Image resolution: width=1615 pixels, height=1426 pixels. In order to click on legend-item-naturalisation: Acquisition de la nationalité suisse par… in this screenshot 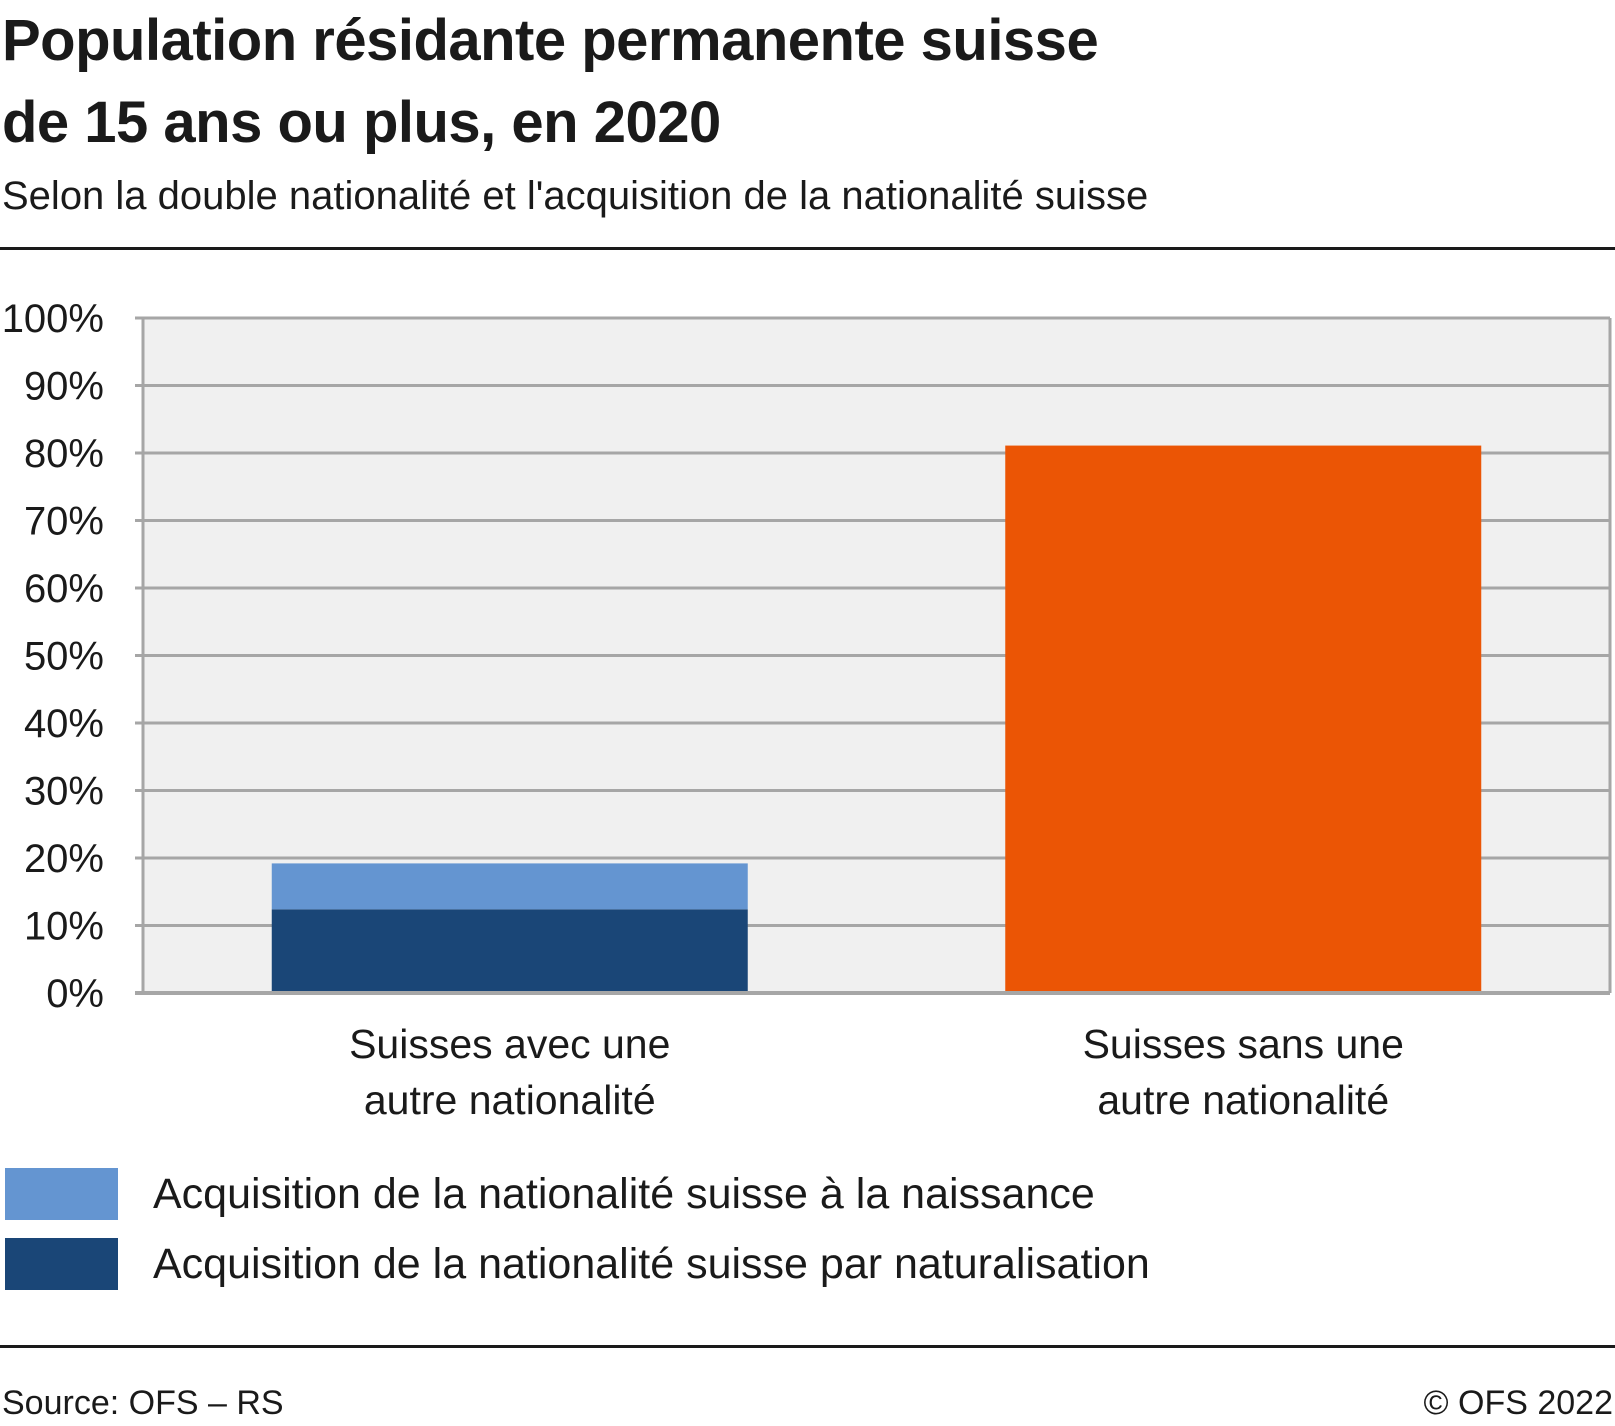, I will do `click(577, 1264)`.